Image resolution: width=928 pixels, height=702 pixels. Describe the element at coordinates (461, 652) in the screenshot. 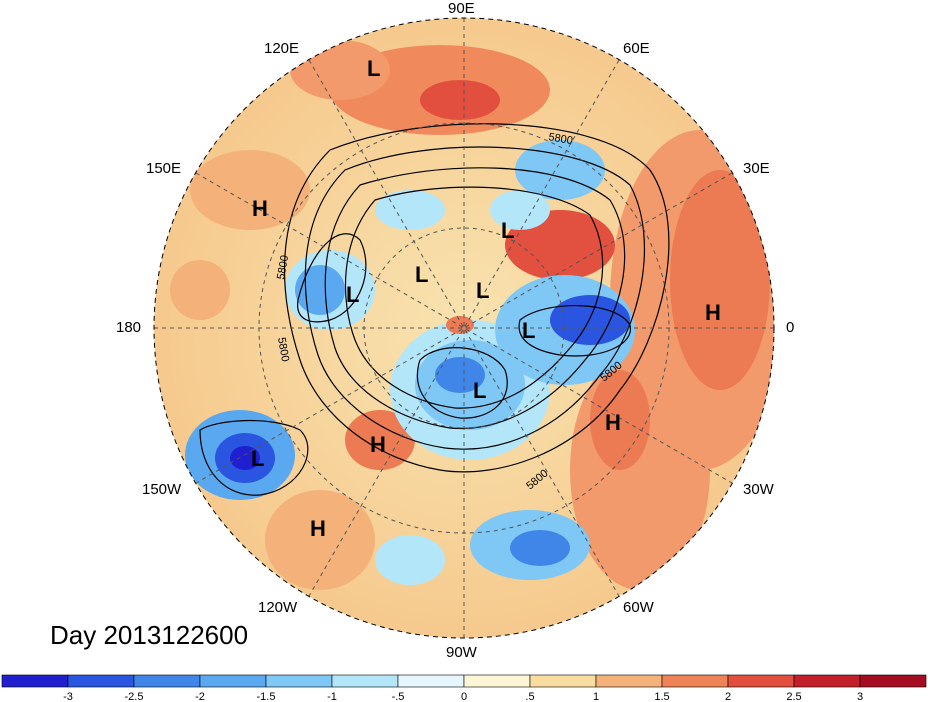

I see `longitude-label-90w: 90W` at that location.